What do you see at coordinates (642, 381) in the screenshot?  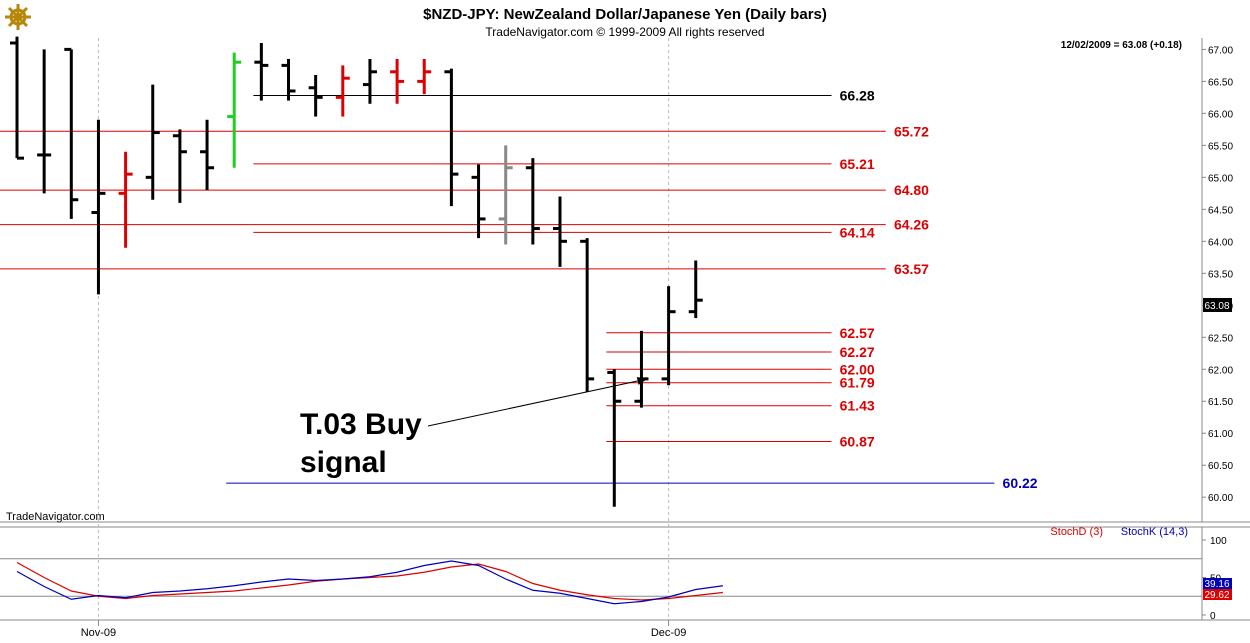 I see `annotation-arrowhead` at bounding box center [642, 381].